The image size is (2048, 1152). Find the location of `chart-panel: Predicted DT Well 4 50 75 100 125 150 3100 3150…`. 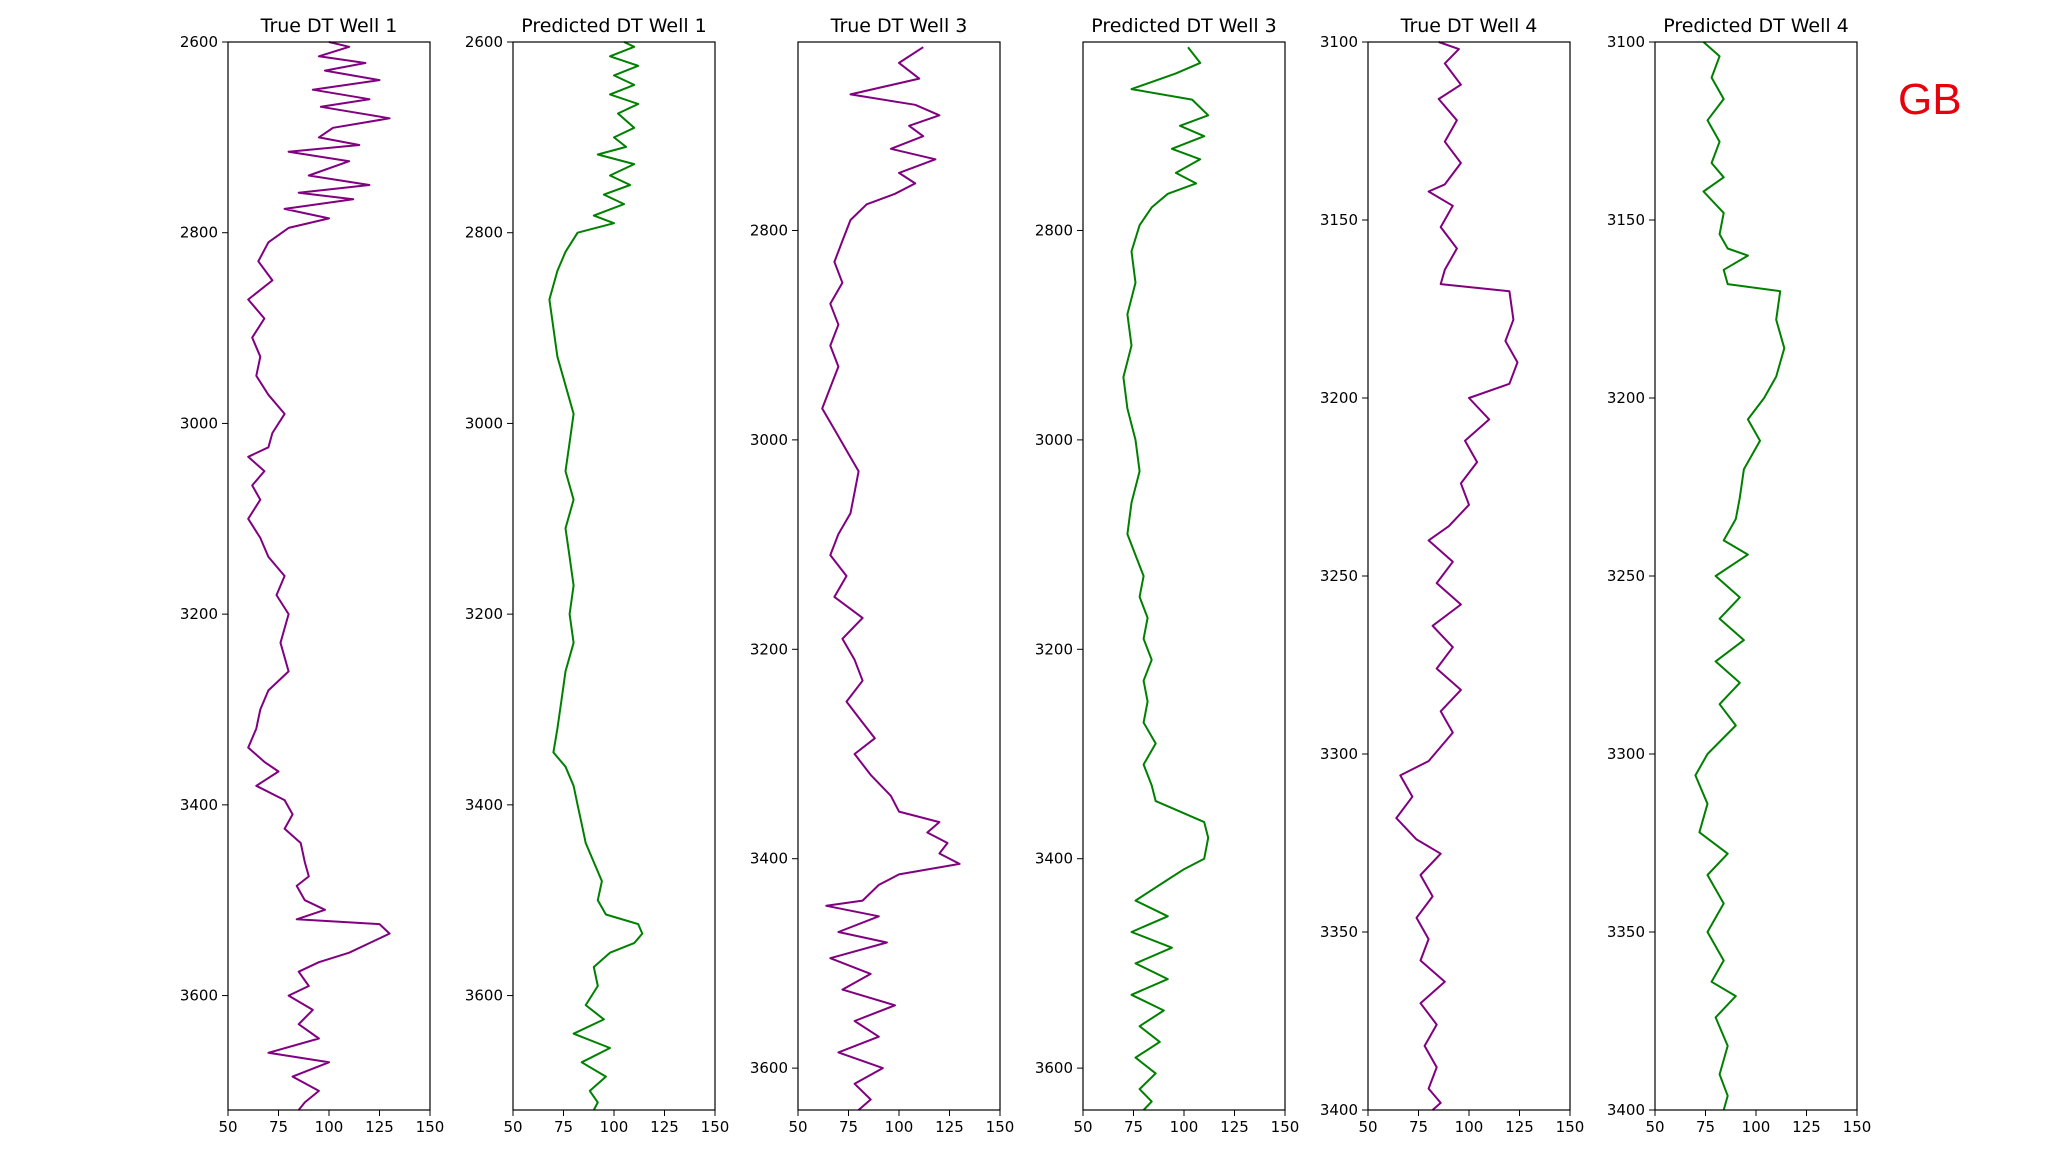

chart-panel: Predicted DT Well 4 50 75 100 125 150 3100 3150… is located at coordinates (1739, 575).